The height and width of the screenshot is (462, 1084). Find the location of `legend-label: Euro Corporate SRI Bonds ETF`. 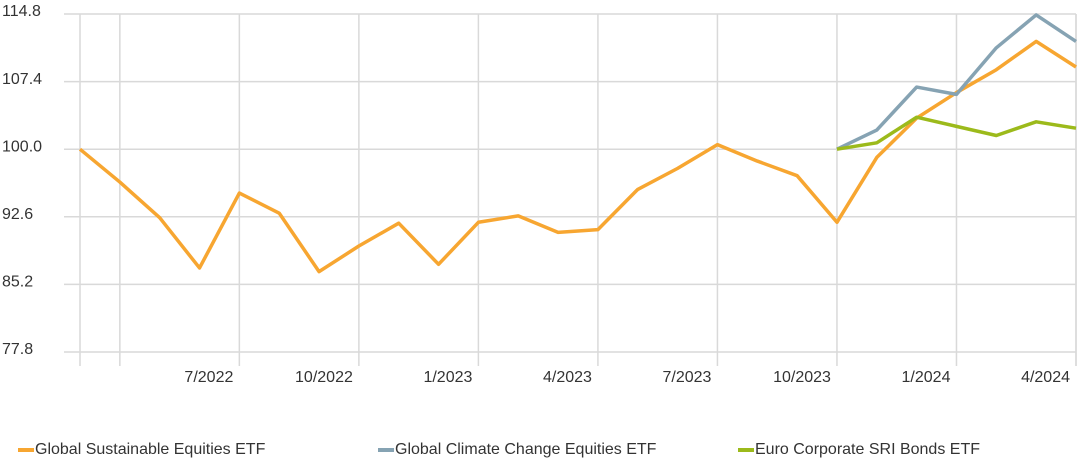

legend-label: Euro Corporate SRI Bonds ETF is located at coordinates (867, 449).